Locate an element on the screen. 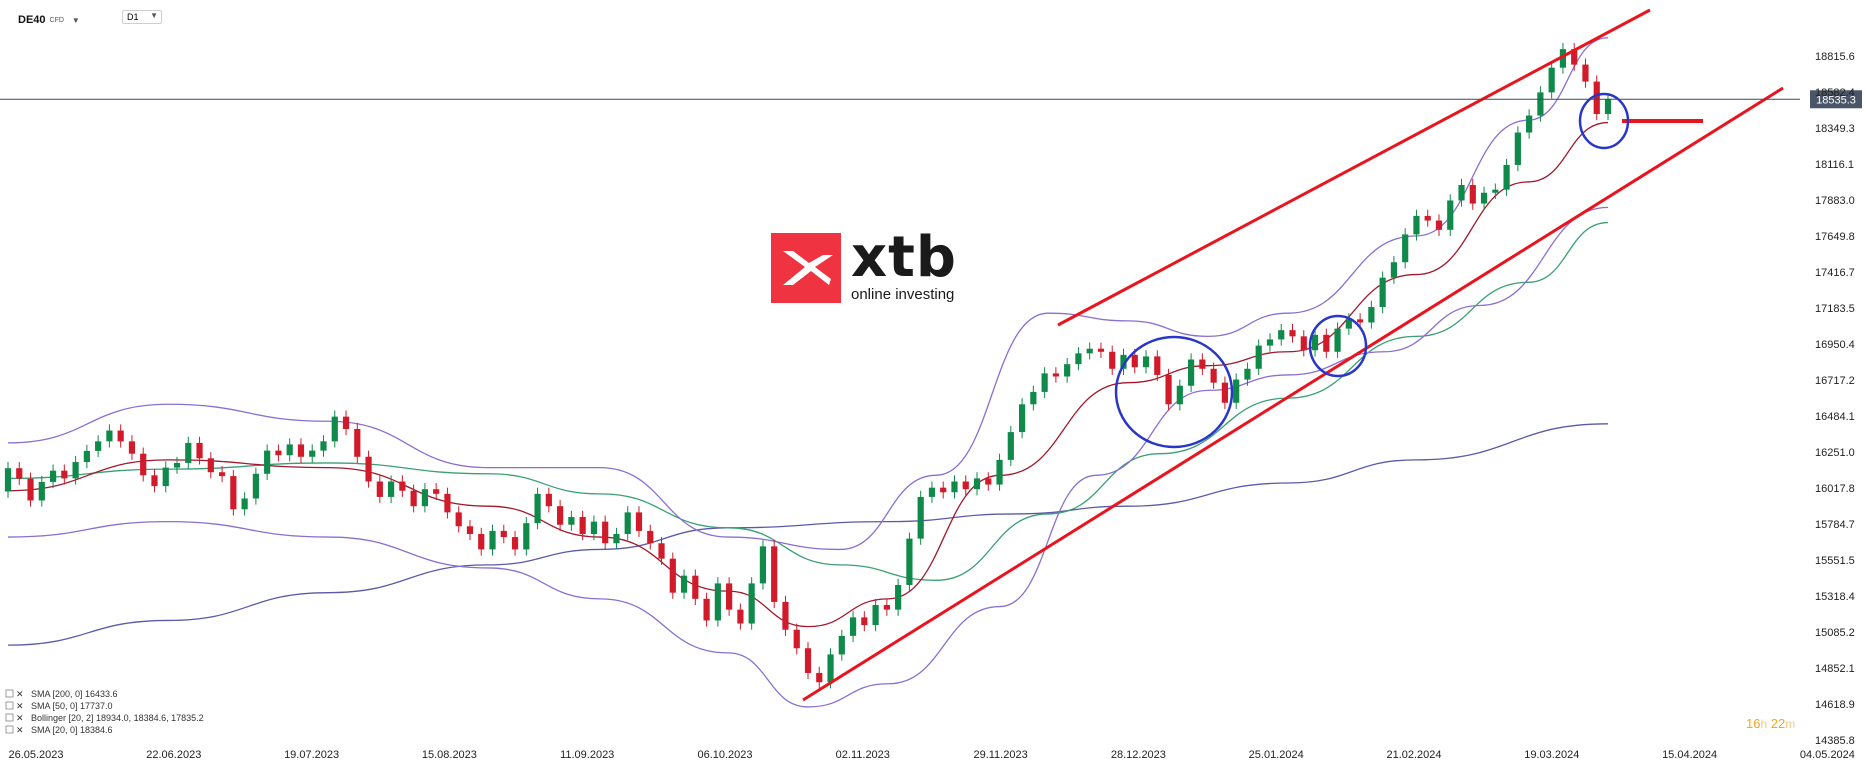 The width and height of the screenshot is (1866, 767). legend-item: ✕ SMA [200, 0] 16433.6 is located at coordinates (61, 694).